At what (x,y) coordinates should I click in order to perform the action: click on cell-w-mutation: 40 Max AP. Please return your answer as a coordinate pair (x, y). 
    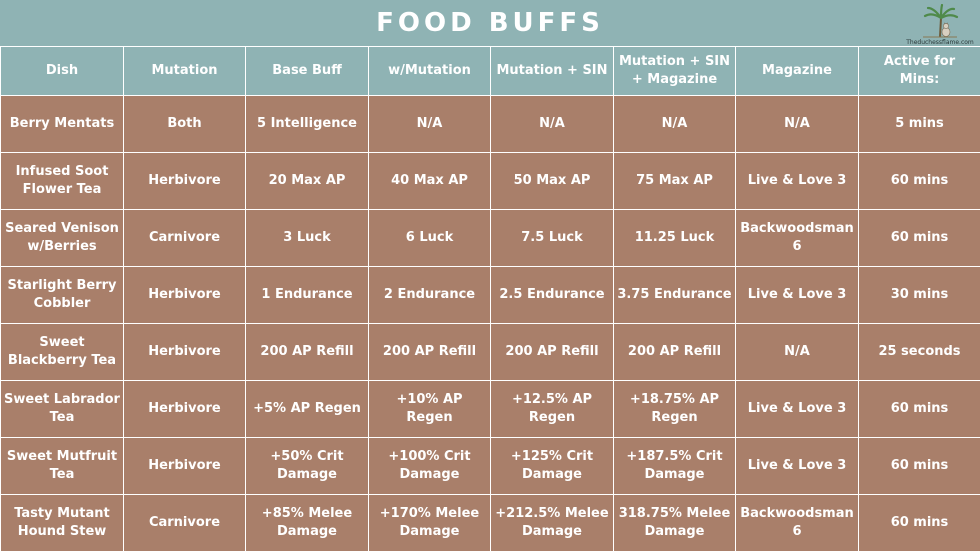
    Looking at the image, I should click on (430, 181).